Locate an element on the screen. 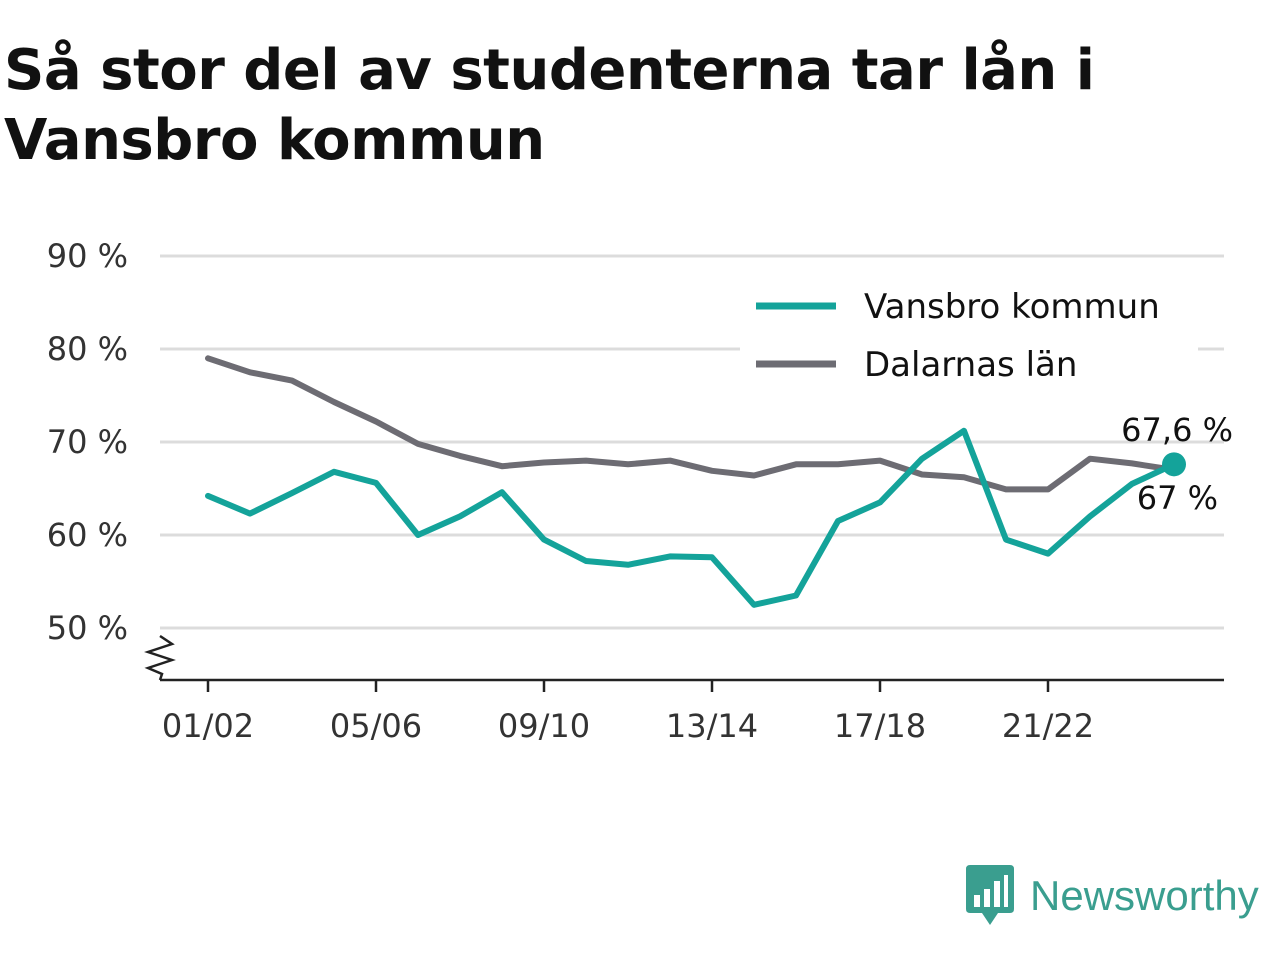 The width and height of the screenshot is (1280, 960). y-axis-ticks: 50 % 60 % 70 % 80 % 90 % is located at coordinates (87, 442).